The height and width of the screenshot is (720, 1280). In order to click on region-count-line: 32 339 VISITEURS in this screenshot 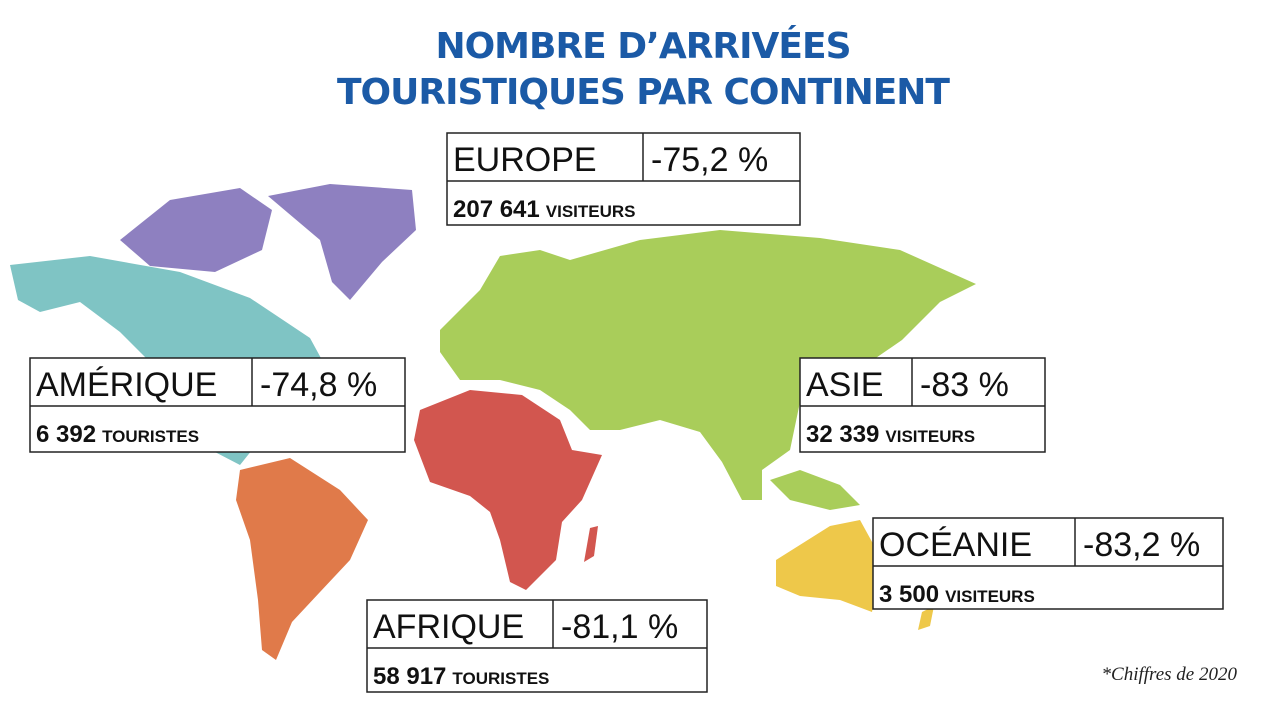, I will do `click(890, 434)`.